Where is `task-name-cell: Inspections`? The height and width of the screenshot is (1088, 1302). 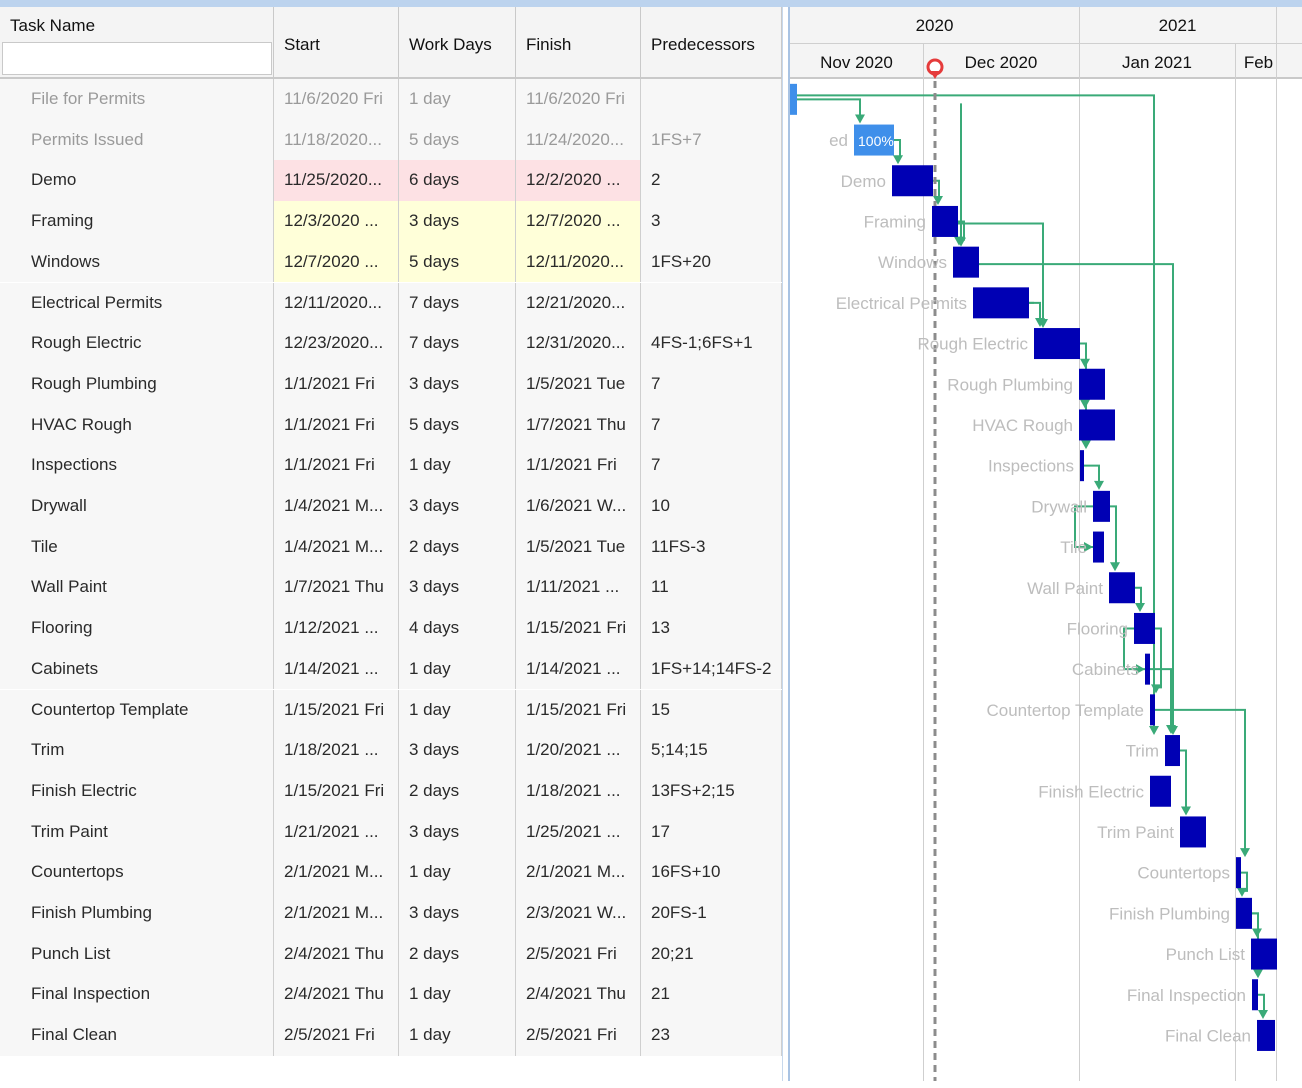
task-name-cell: Inspections is located at coordinates (137, 465).